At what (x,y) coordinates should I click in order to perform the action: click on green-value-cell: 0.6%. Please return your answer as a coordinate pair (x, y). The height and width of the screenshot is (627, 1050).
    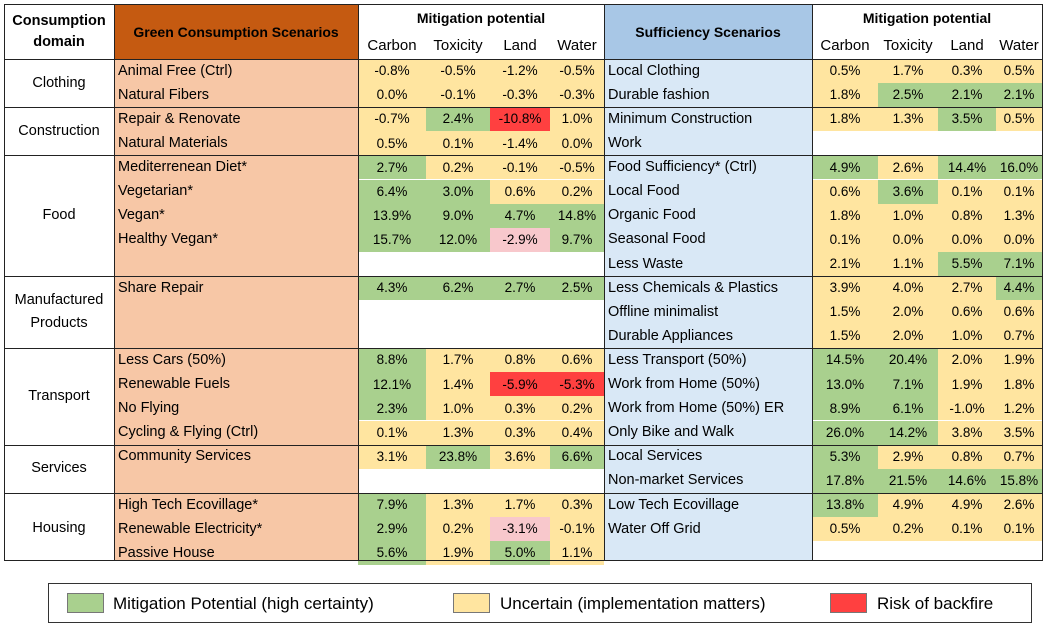
    Looking at the image, I should click on (520, 191).